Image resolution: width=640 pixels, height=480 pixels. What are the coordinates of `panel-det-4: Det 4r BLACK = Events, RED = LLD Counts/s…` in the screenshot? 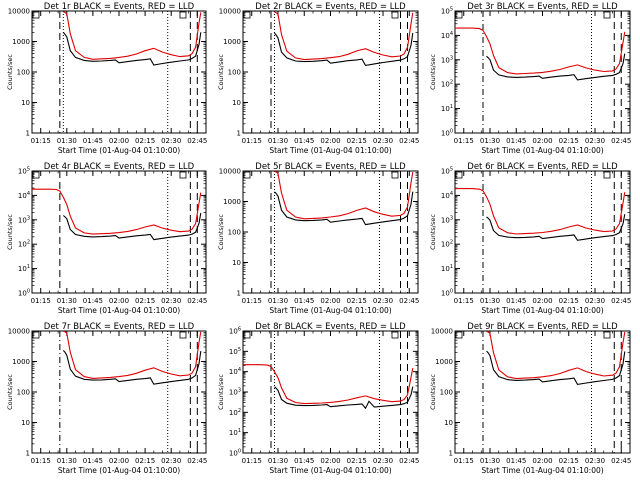 It's located at (106, 238).